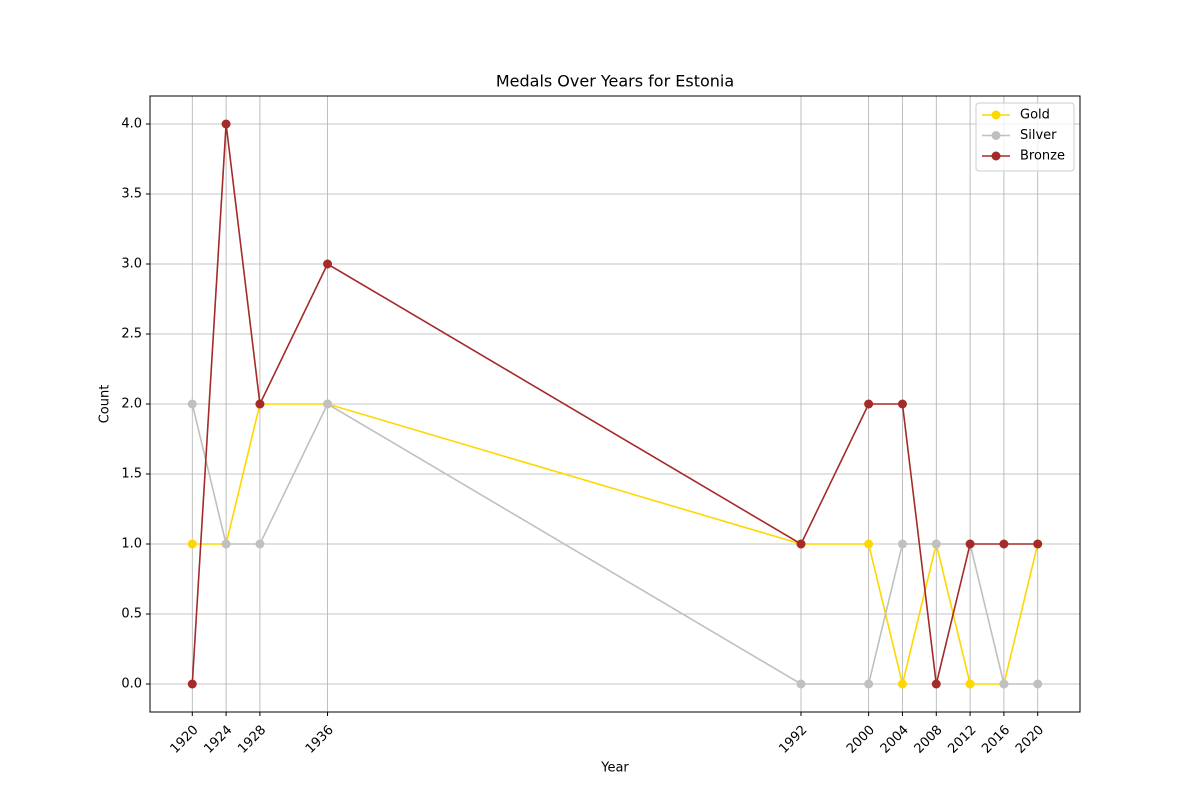 The image size is (1200, 800). Describe the element at coordinates (1038, 135) in the screenshot. I see `legend-label: Silver` at that location.